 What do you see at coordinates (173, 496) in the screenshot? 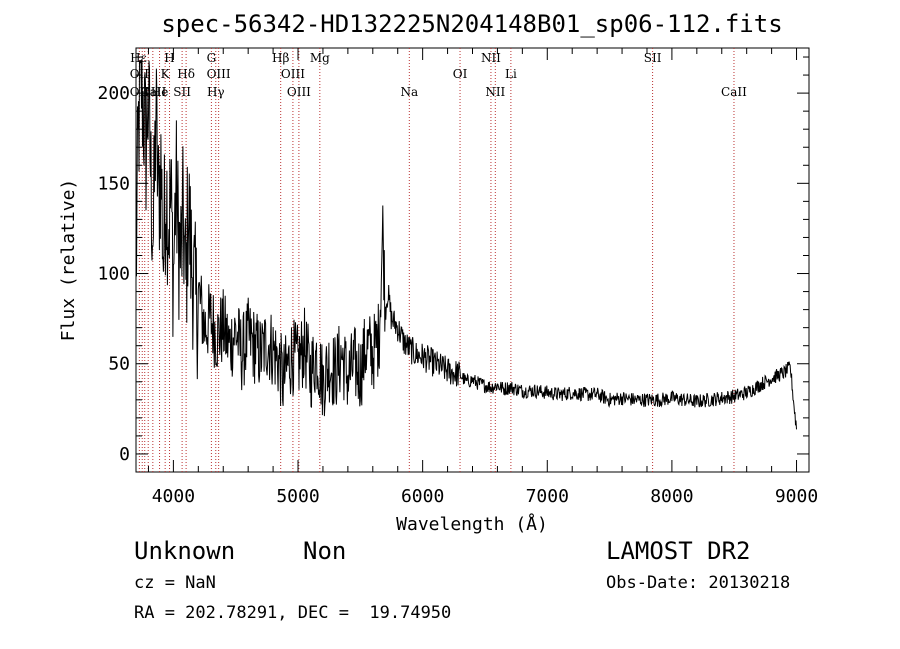
I see `x-tick-label: 4000` at bounding box center [173, 496].